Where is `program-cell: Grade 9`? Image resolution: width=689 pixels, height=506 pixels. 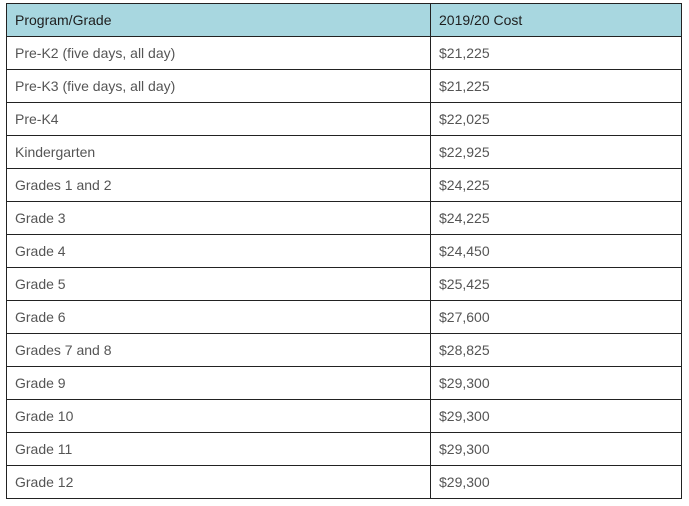
program-cell: Grade 9 is located at coordinates (218, 383).